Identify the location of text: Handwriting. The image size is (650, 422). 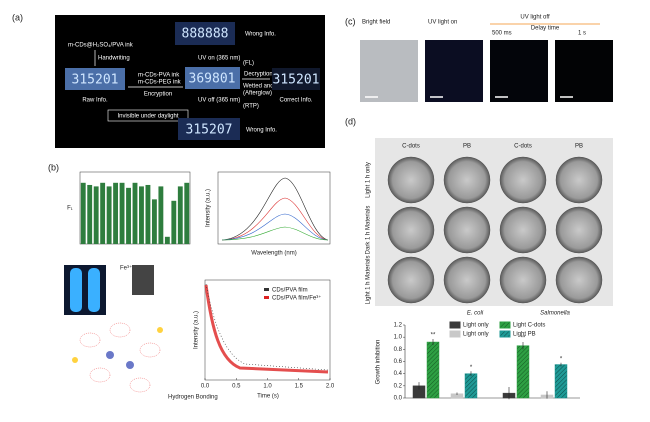
(114, 59).